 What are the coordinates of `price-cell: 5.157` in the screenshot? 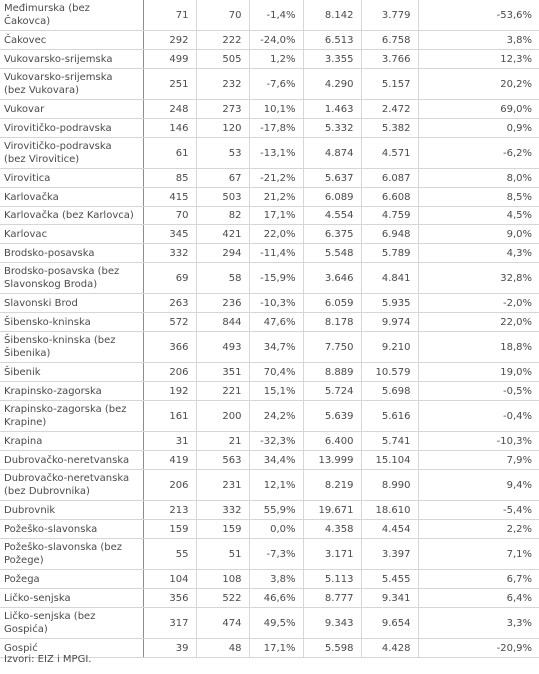 It's located at (389, 84).